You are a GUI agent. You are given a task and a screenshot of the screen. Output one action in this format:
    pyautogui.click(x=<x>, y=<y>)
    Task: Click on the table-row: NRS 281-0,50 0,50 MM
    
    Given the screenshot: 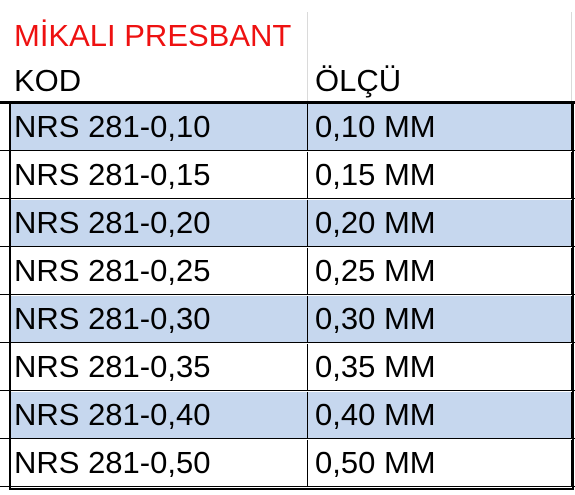 What is the action you would take?
    pyautogui.click(x=287, y=463)
    